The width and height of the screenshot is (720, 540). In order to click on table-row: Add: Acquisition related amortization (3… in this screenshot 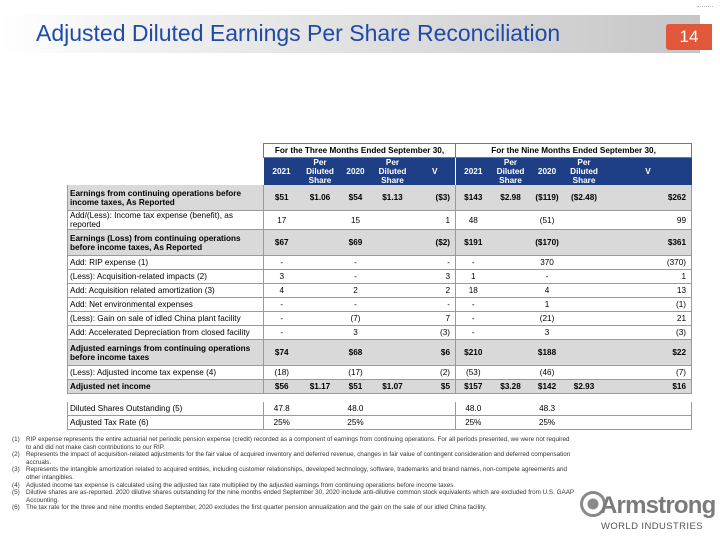, I will do `click(380, 290)`.